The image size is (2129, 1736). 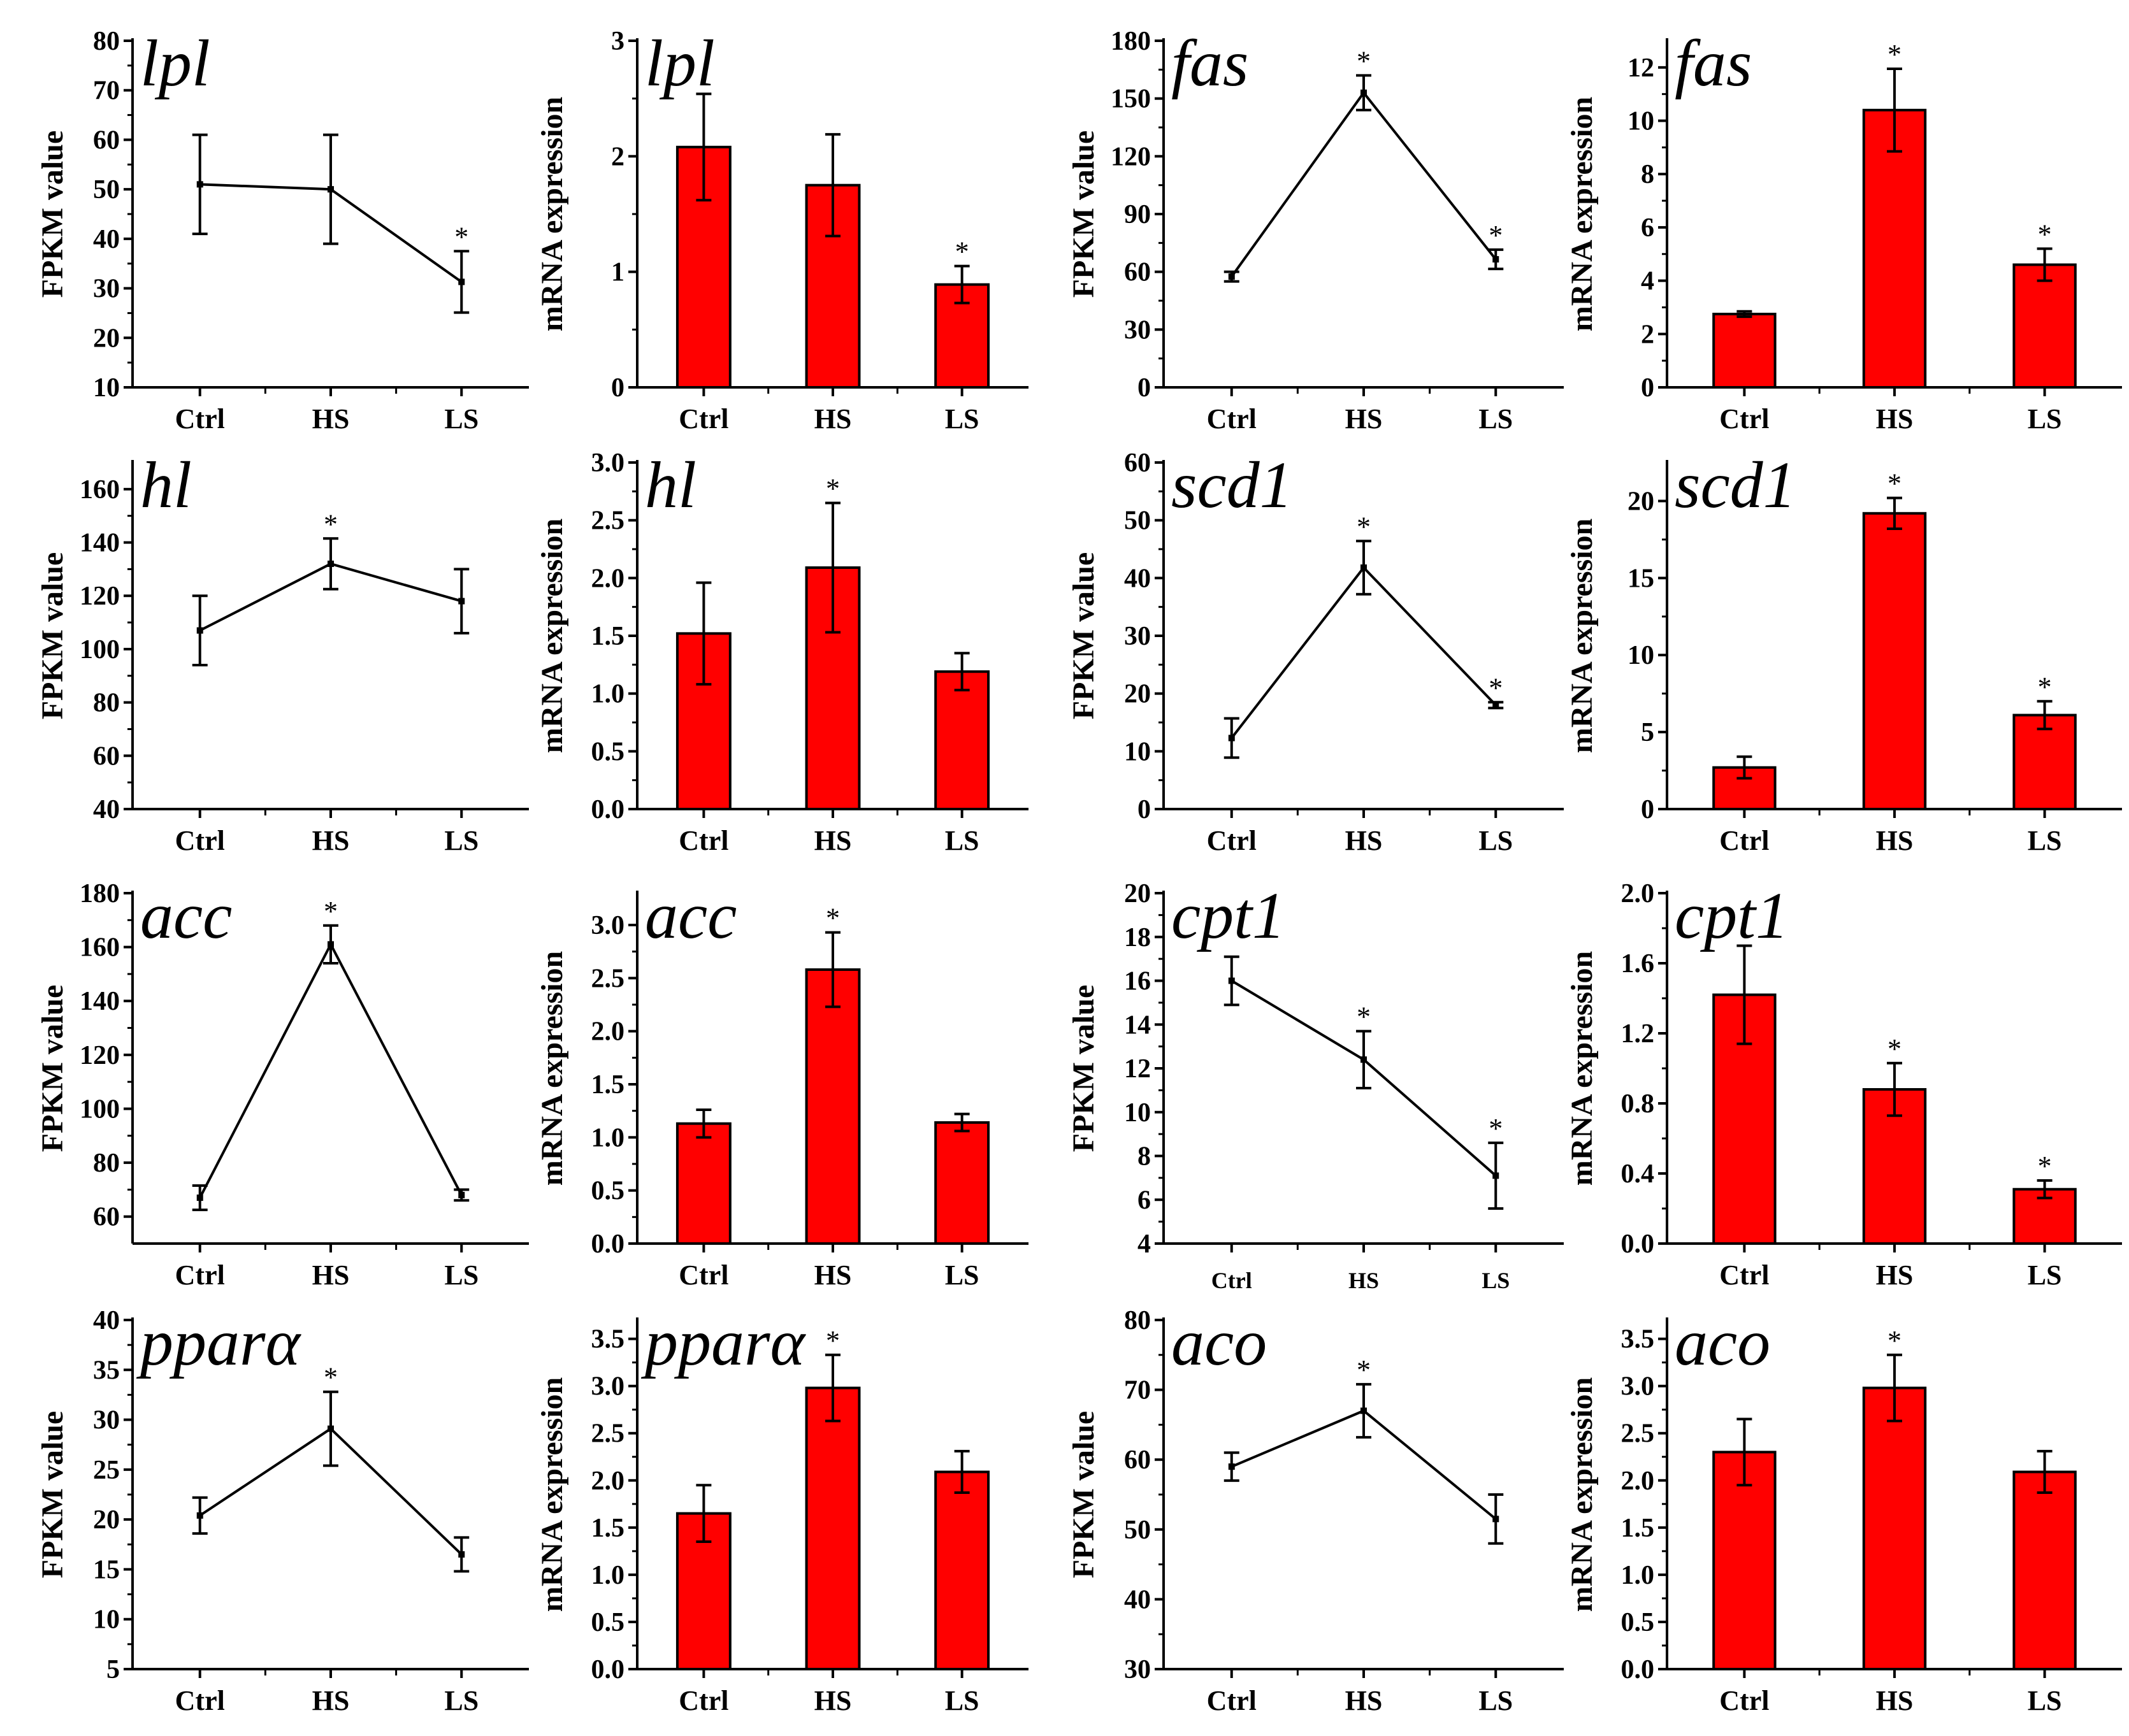 I want to click on y-tick-label: 40, so click(x=1137, y=1599).